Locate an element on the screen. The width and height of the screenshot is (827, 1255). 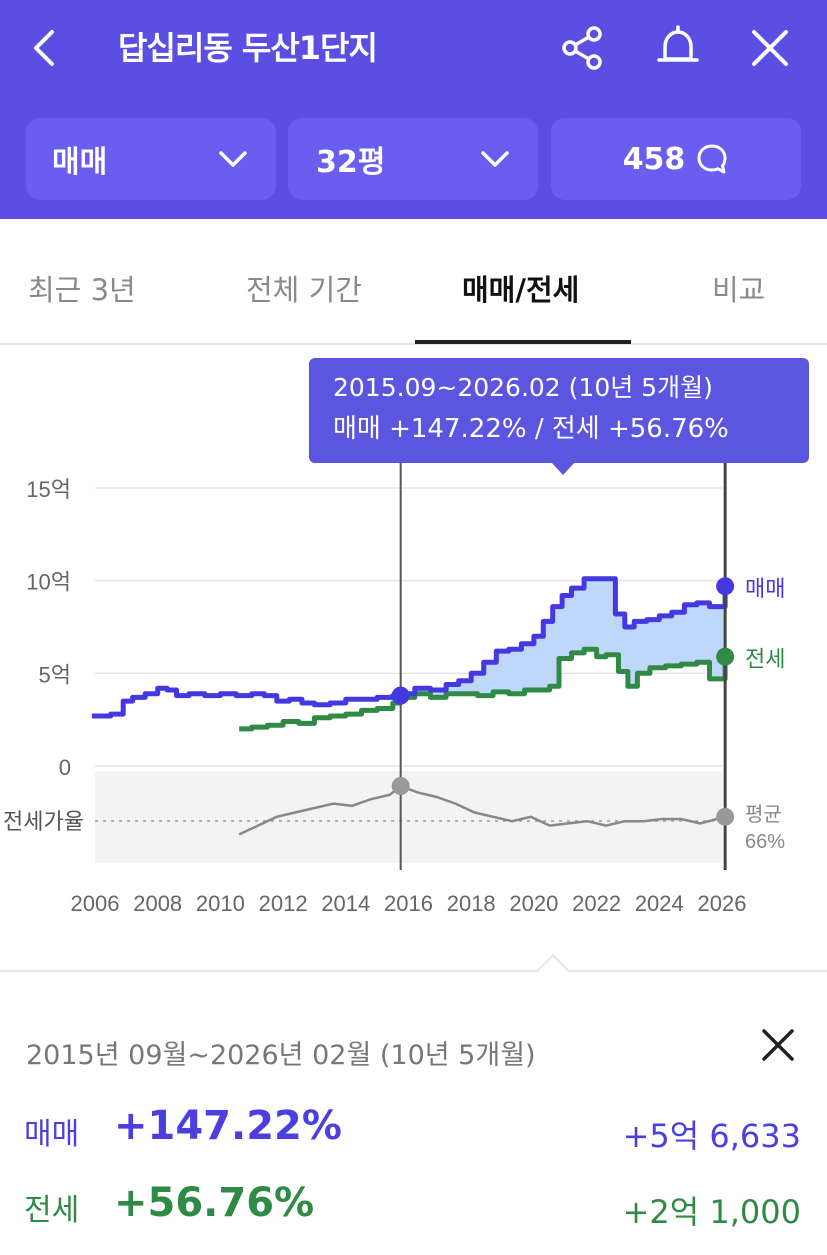
share-button is located at coordinates (583, 48).